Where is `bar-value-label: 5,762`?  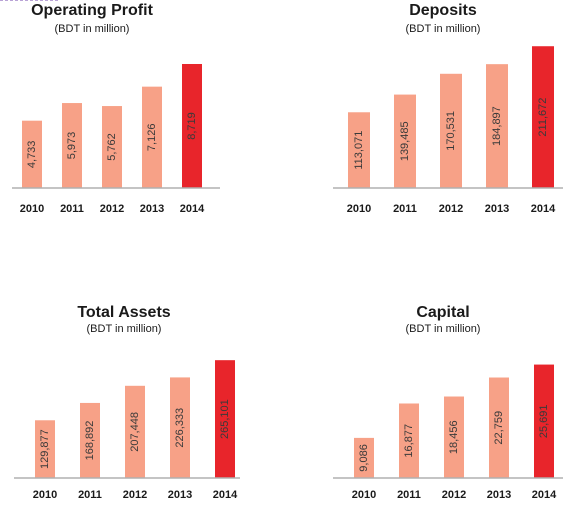 bar-value-label: 5,762 is located at coordinates (112, 147).